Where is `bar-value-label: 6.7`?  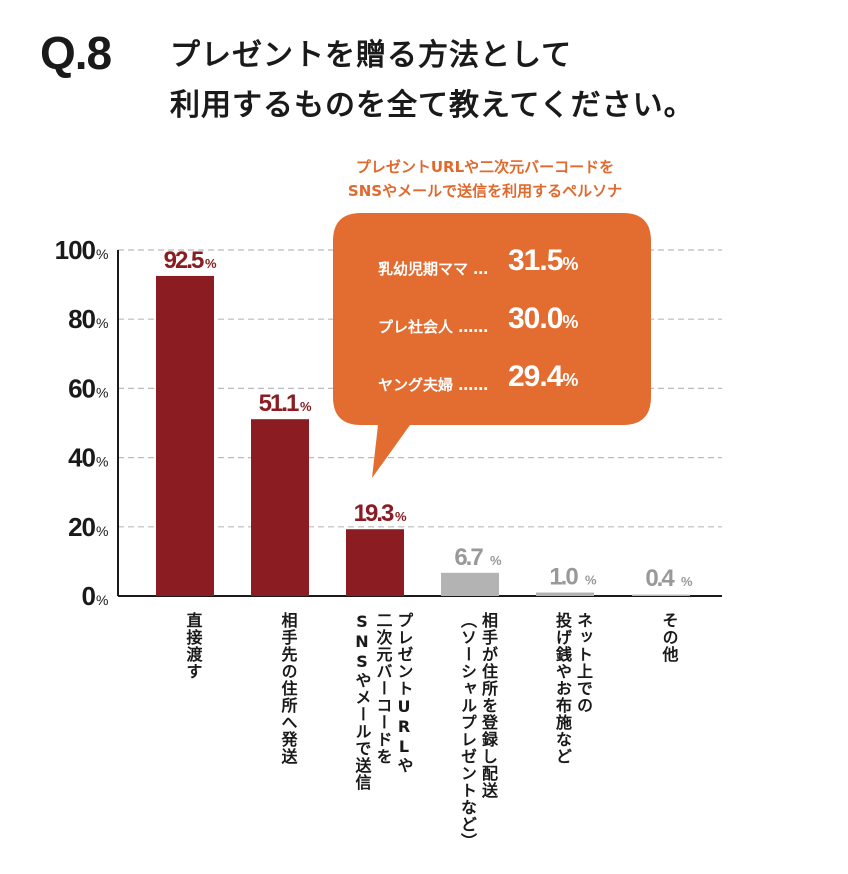
bar-value-label: 6.7 is located at coordinates (468, 557).